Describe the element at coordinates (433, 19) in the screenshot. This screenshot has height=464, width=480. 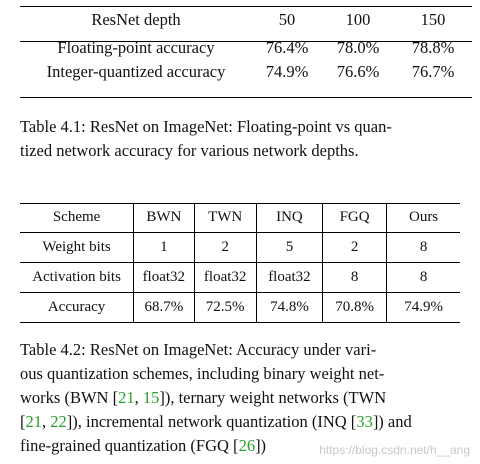
I see `table1-header-150: 150` at that location.